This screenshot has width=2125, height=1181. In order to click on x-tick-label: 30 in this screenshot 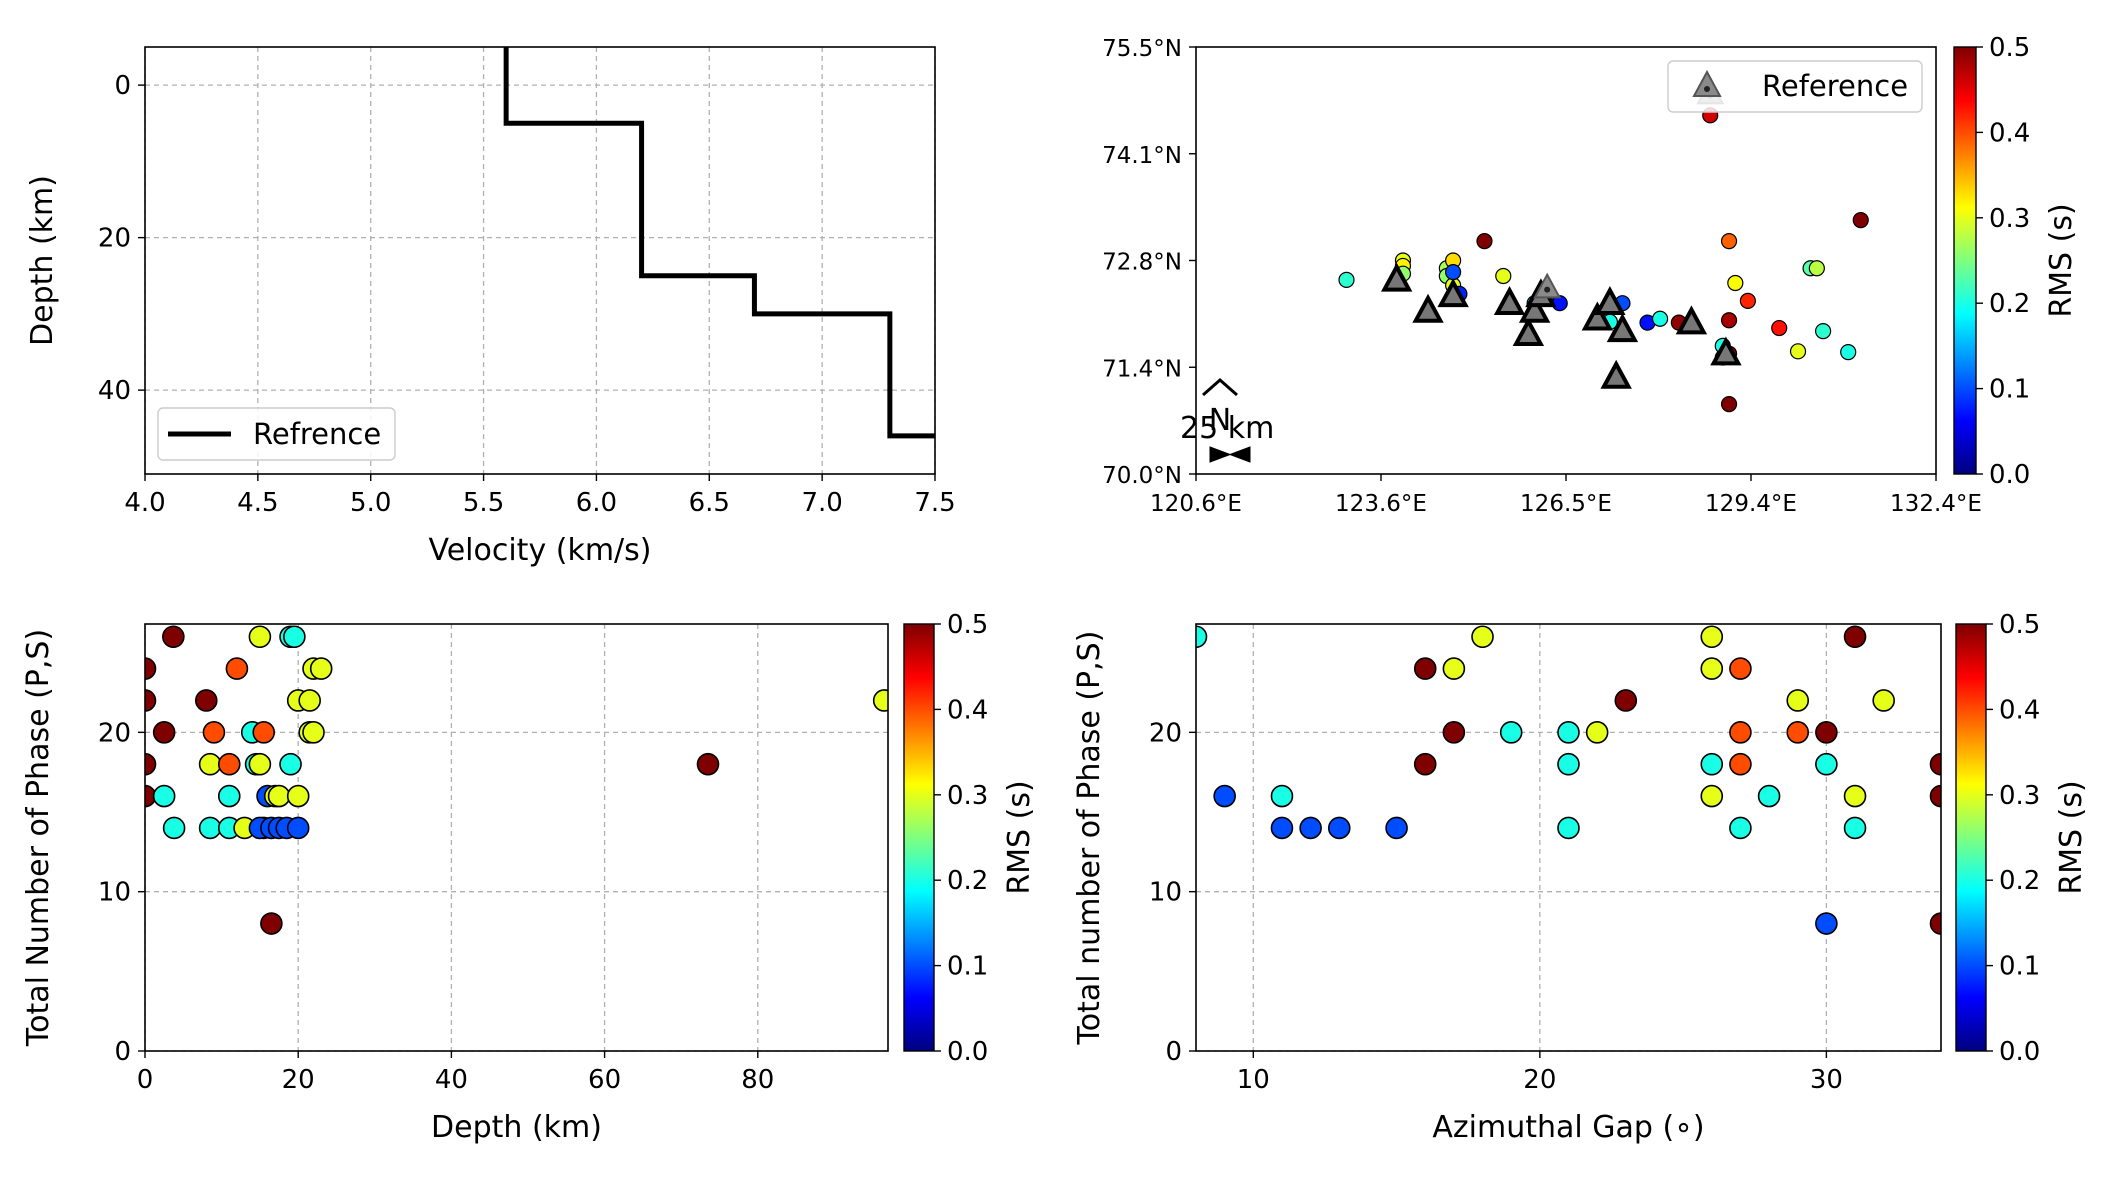, I will do `click(1826, 1080)`.